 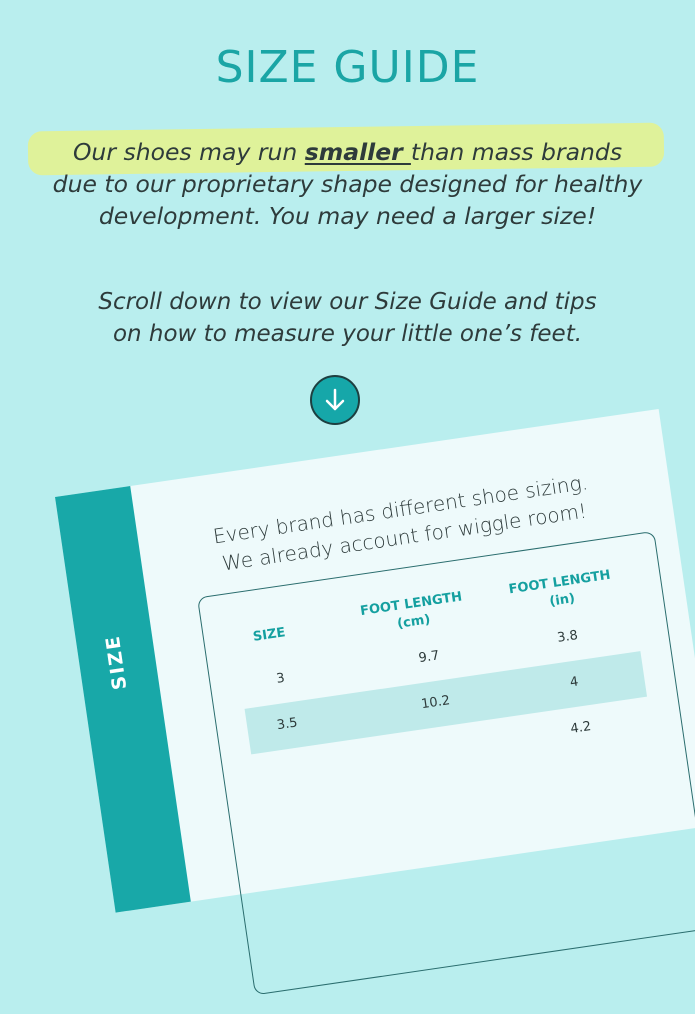 I want to click on cell-size: 3, so click(x=280, y=678).